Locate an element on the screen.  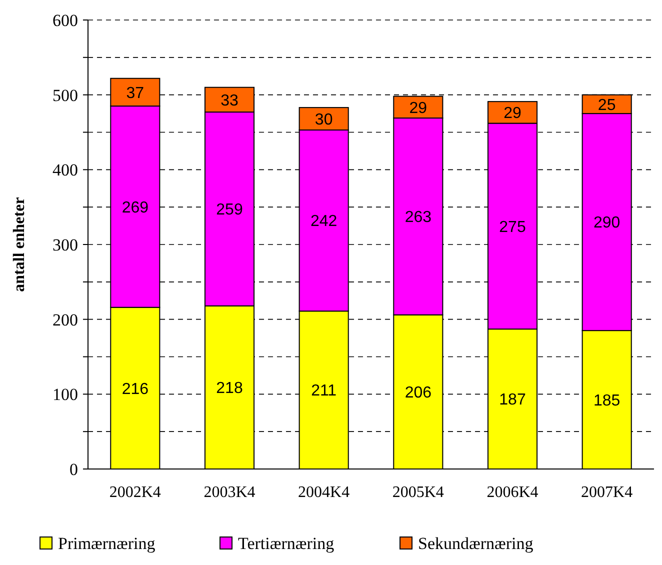
data-label: 30 is located at coordinates (323, 119).